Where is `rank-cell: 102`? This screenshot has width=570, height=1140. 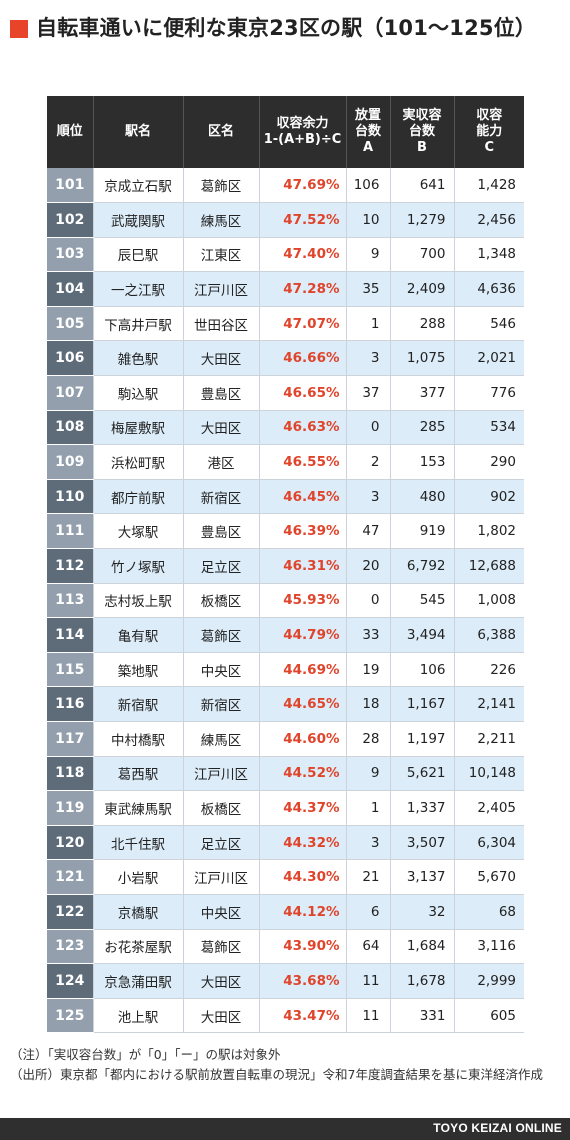 rank-cell: 102 is located at coordinates (70, 220).